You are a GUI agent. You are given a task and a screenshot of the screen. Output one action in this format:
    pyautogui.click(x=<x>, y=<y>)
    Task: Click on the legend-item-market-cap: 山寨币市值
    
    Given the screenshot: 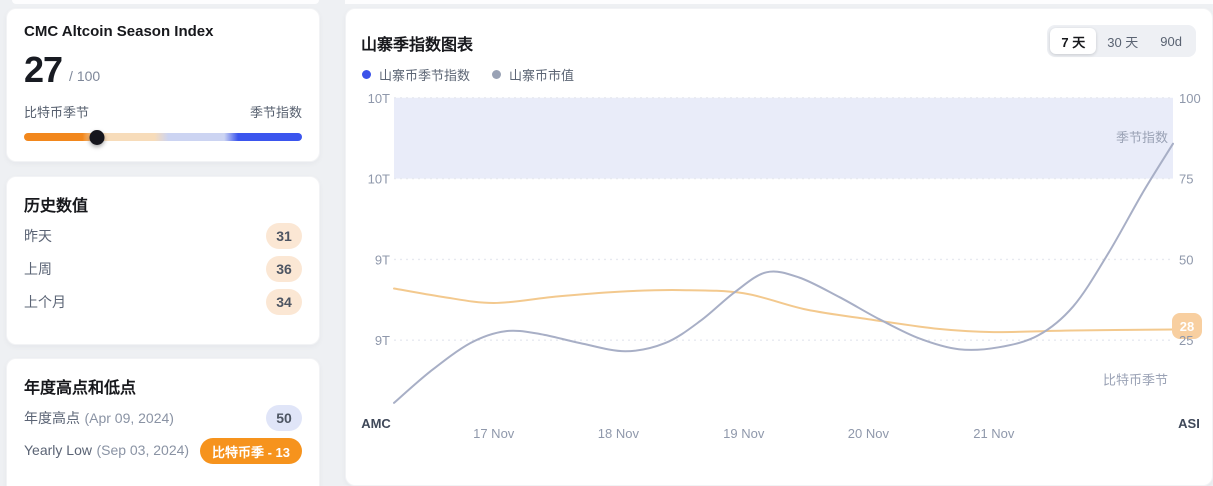 What is the action you would take?
    pyautogui.click(x=533, y=74)
    